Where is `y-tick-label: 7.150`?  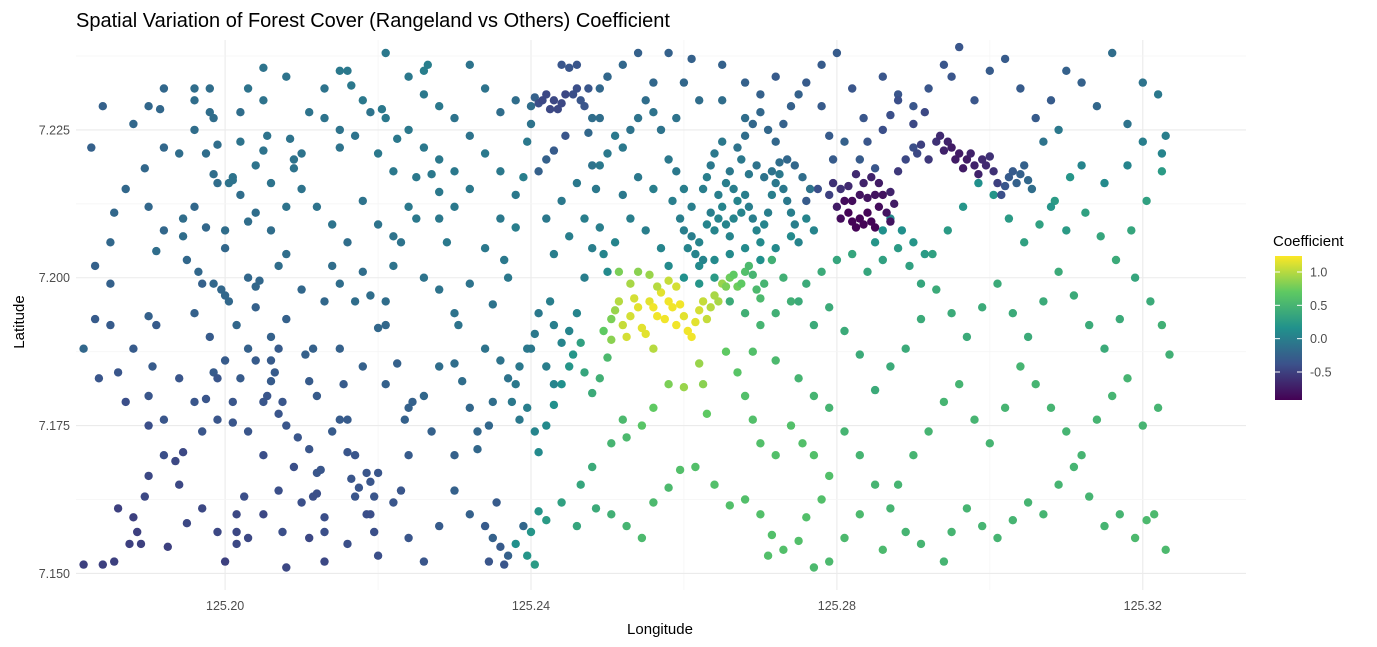
y-tick-label: 7.150 is located at coordinates (54, 574).